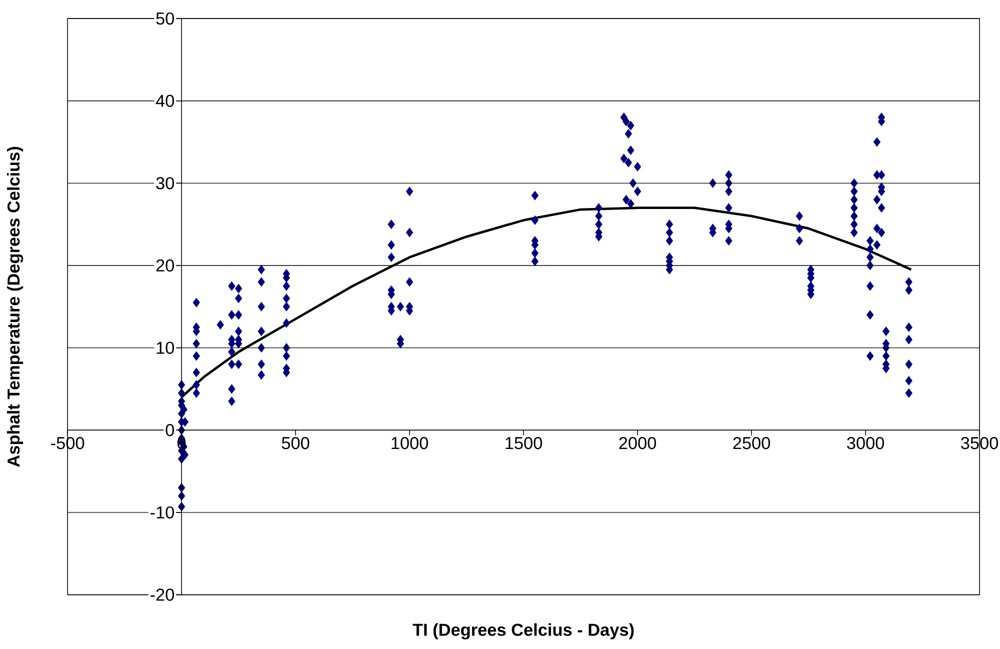 Image resolution: width=1000 pixels, height=649 pixels. What do you see at coordinates (15, 306) in the screenshot?
I see `y-axis-title: Asphalt Temperature (Degrees Celcius)` at bounding box center [15, 306].